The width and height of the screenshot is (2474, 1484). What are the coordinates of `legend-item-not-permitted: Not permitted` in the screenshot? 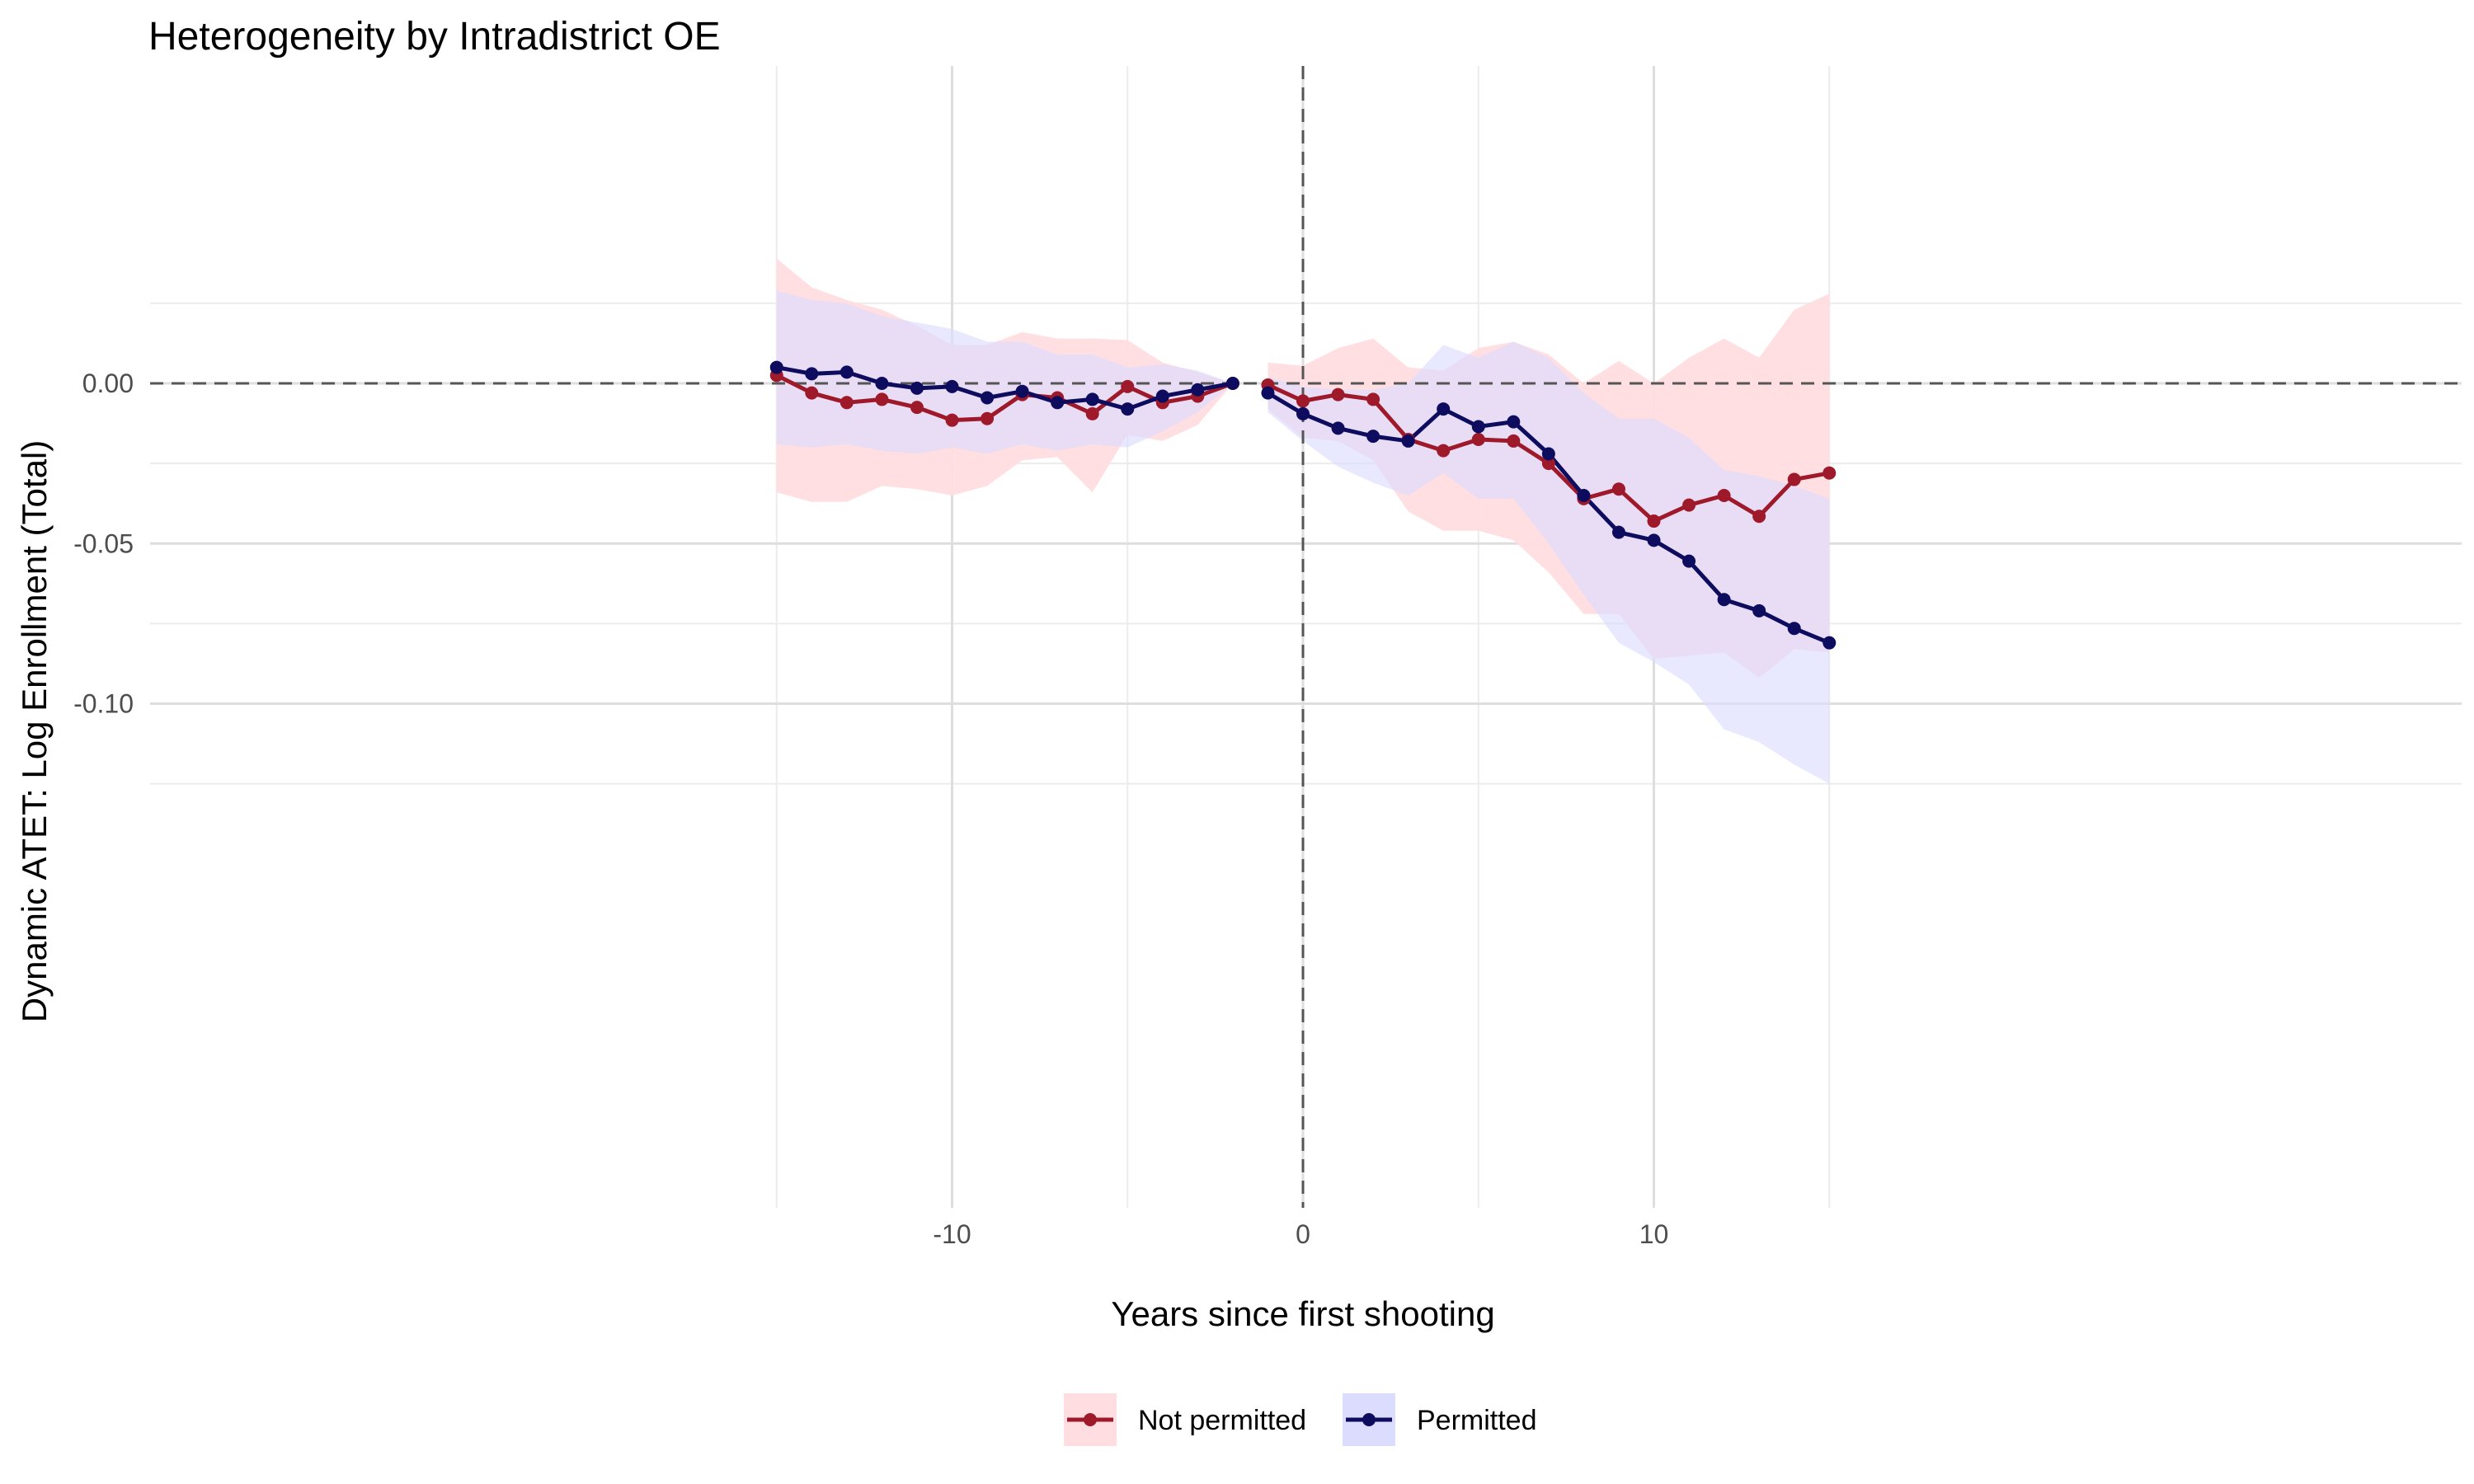 It's located at (1185, 1419).